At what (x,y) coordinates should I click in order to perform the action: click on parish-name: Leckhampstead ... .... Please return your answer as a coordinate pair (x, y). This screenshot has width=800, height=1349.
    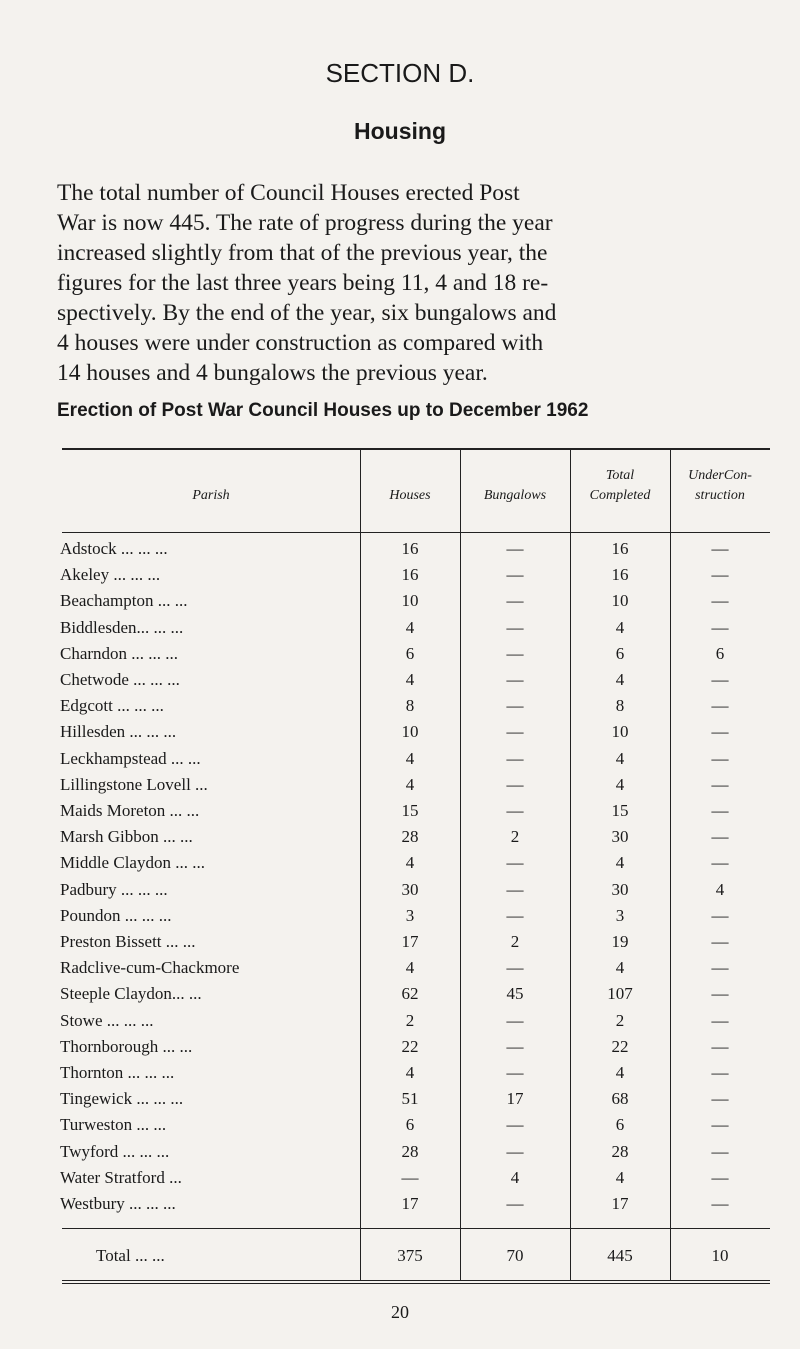
    Looking at the image, I should click on (130, 758).